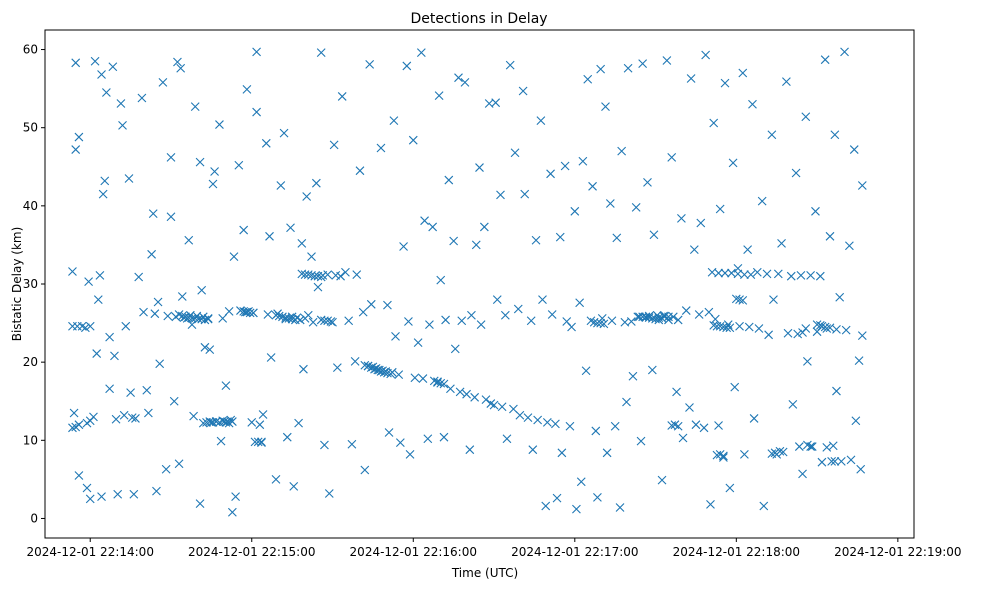  I want to click on y-tick-label: 60, so click(30, 50).